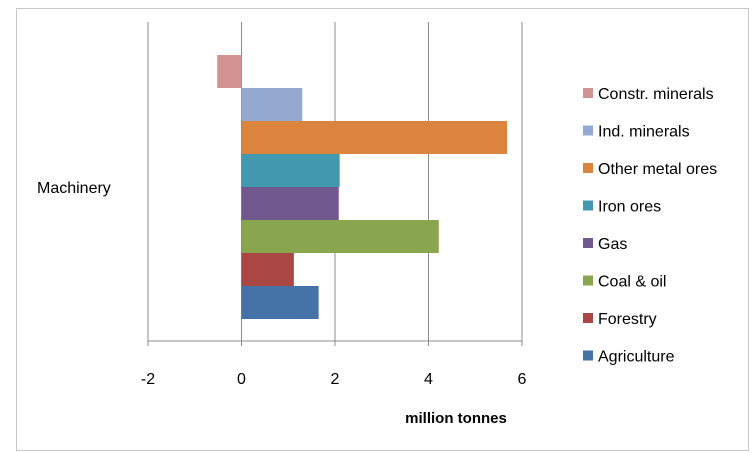  Describe the element at coordinates (148, 379) in the screenshot. I see `x-tick-label: -2` at that location.